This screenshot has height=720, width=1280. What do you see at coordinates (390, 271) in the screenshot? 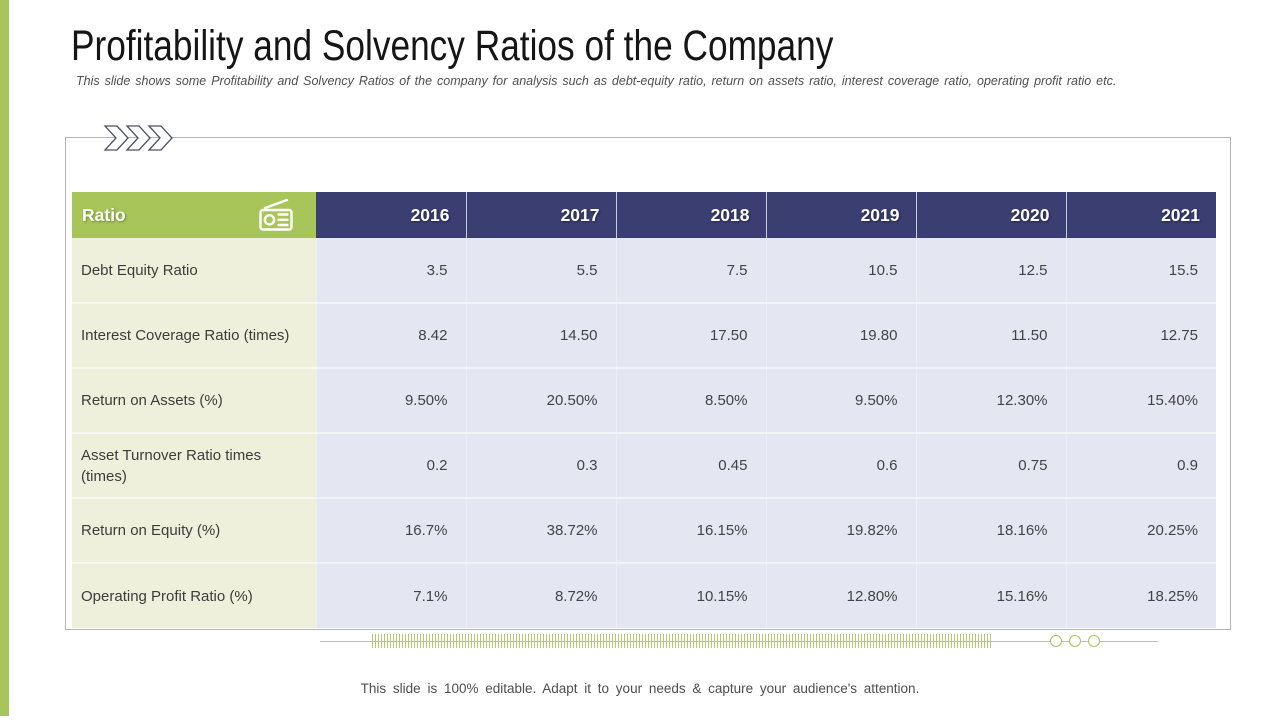
I see `value-2016: 3.5` at bounding box center [390, 271].